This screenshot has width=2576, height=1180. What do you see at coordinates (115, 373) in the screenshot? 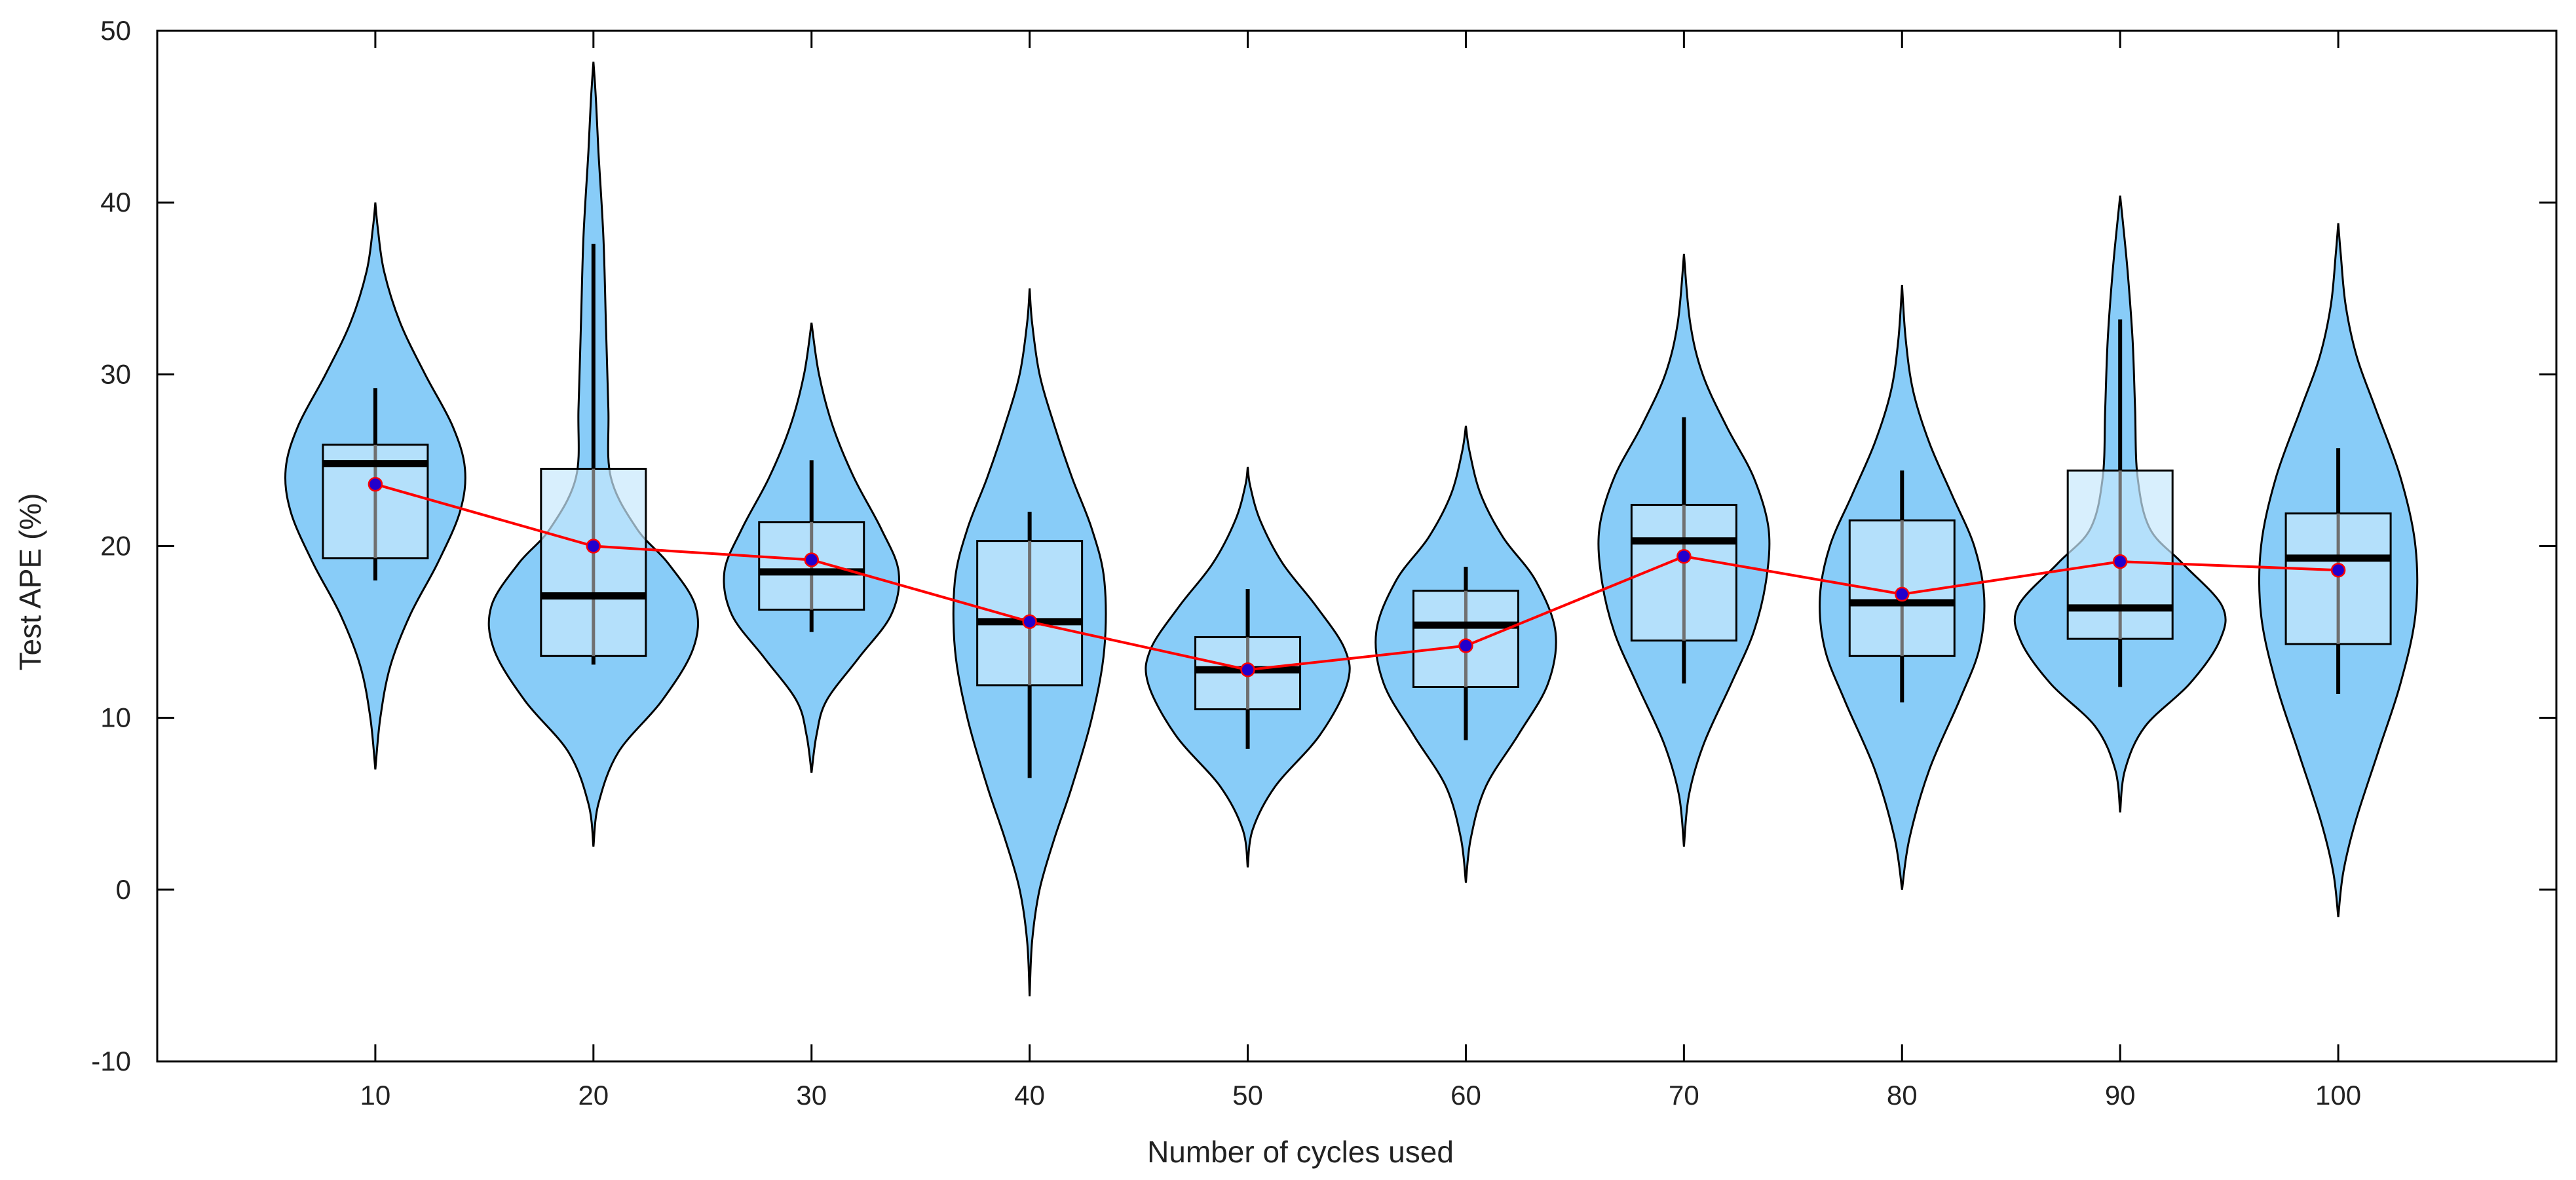
I see `y-tick-label: 30` at bounding box center [115, 373].